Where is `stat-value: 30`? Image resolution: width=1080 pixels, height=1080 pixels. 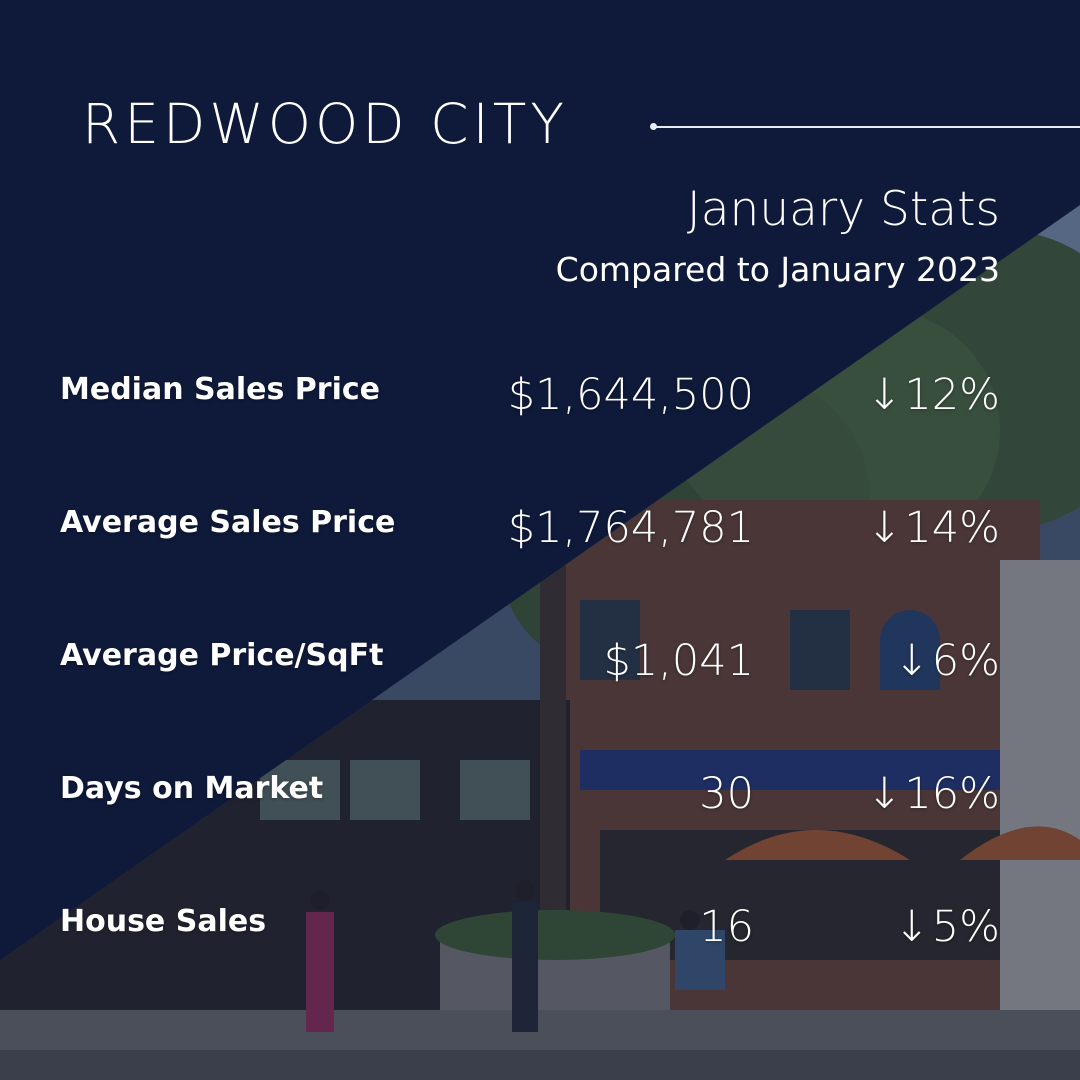
stat-value: 30 is located at coordinates (726, 794).